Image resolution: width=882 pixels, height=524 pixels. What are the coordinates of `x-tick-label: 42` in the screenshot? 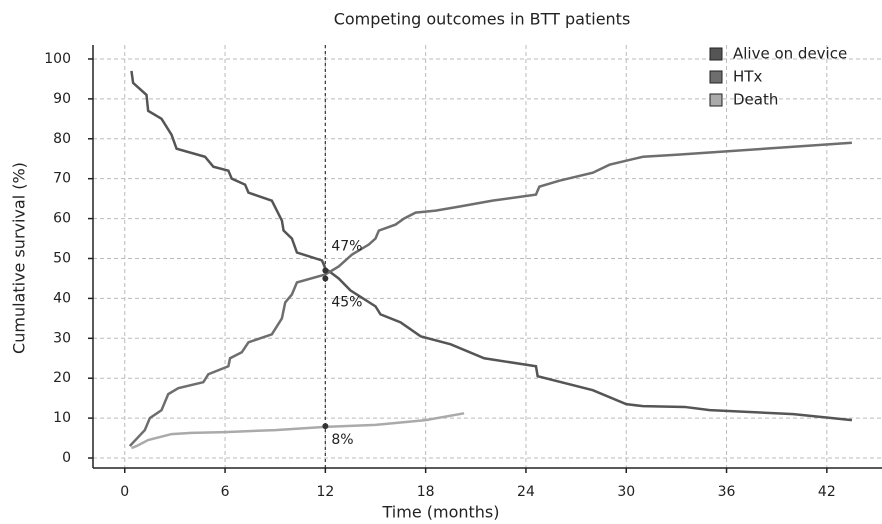 It's located at (827, 492).